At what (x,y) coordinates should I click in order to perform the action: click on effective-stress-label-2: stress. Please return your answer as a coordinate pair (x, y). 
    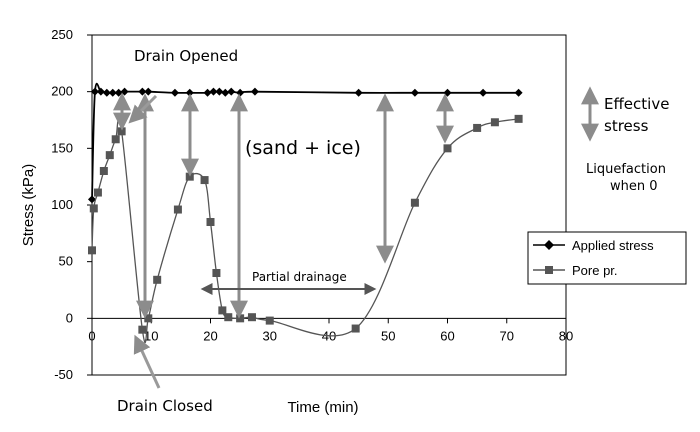
    Looking at the image, I should click on (626, 126).